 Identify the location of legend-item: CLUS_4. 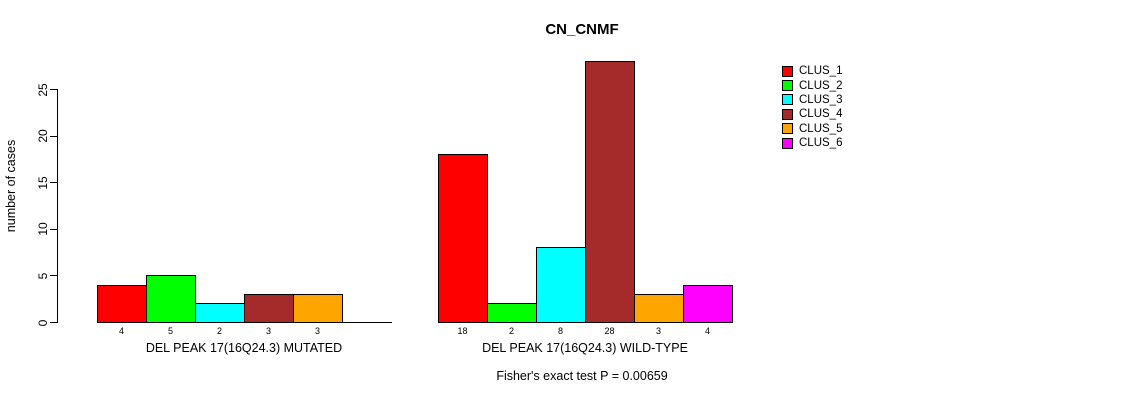
(812, 114).